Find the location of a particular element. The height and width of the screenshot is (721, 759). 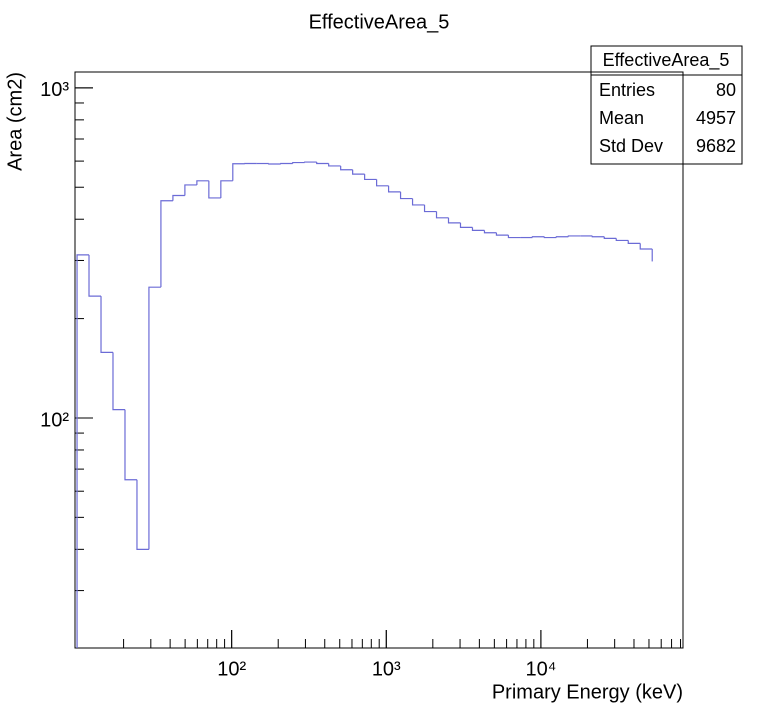

stats-label: Mean is located at coordinates (621, 118).